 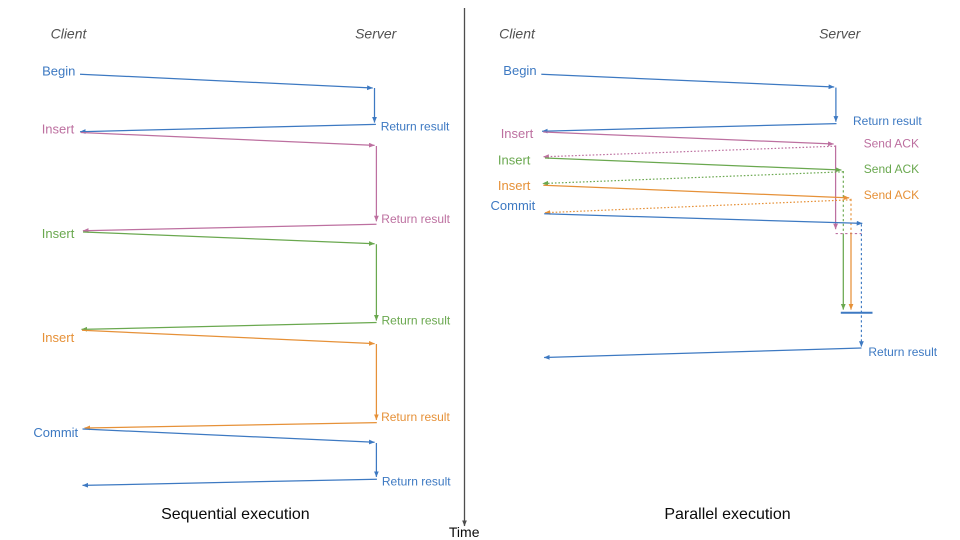 I want to click on svg-text: Sequential execution, so click(x=235, y=514).